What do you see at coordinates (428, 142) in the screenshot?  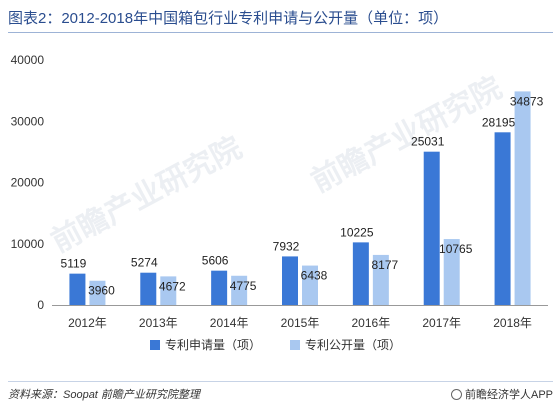 I see `data-label: 25031` at bounding box center [428, 142].